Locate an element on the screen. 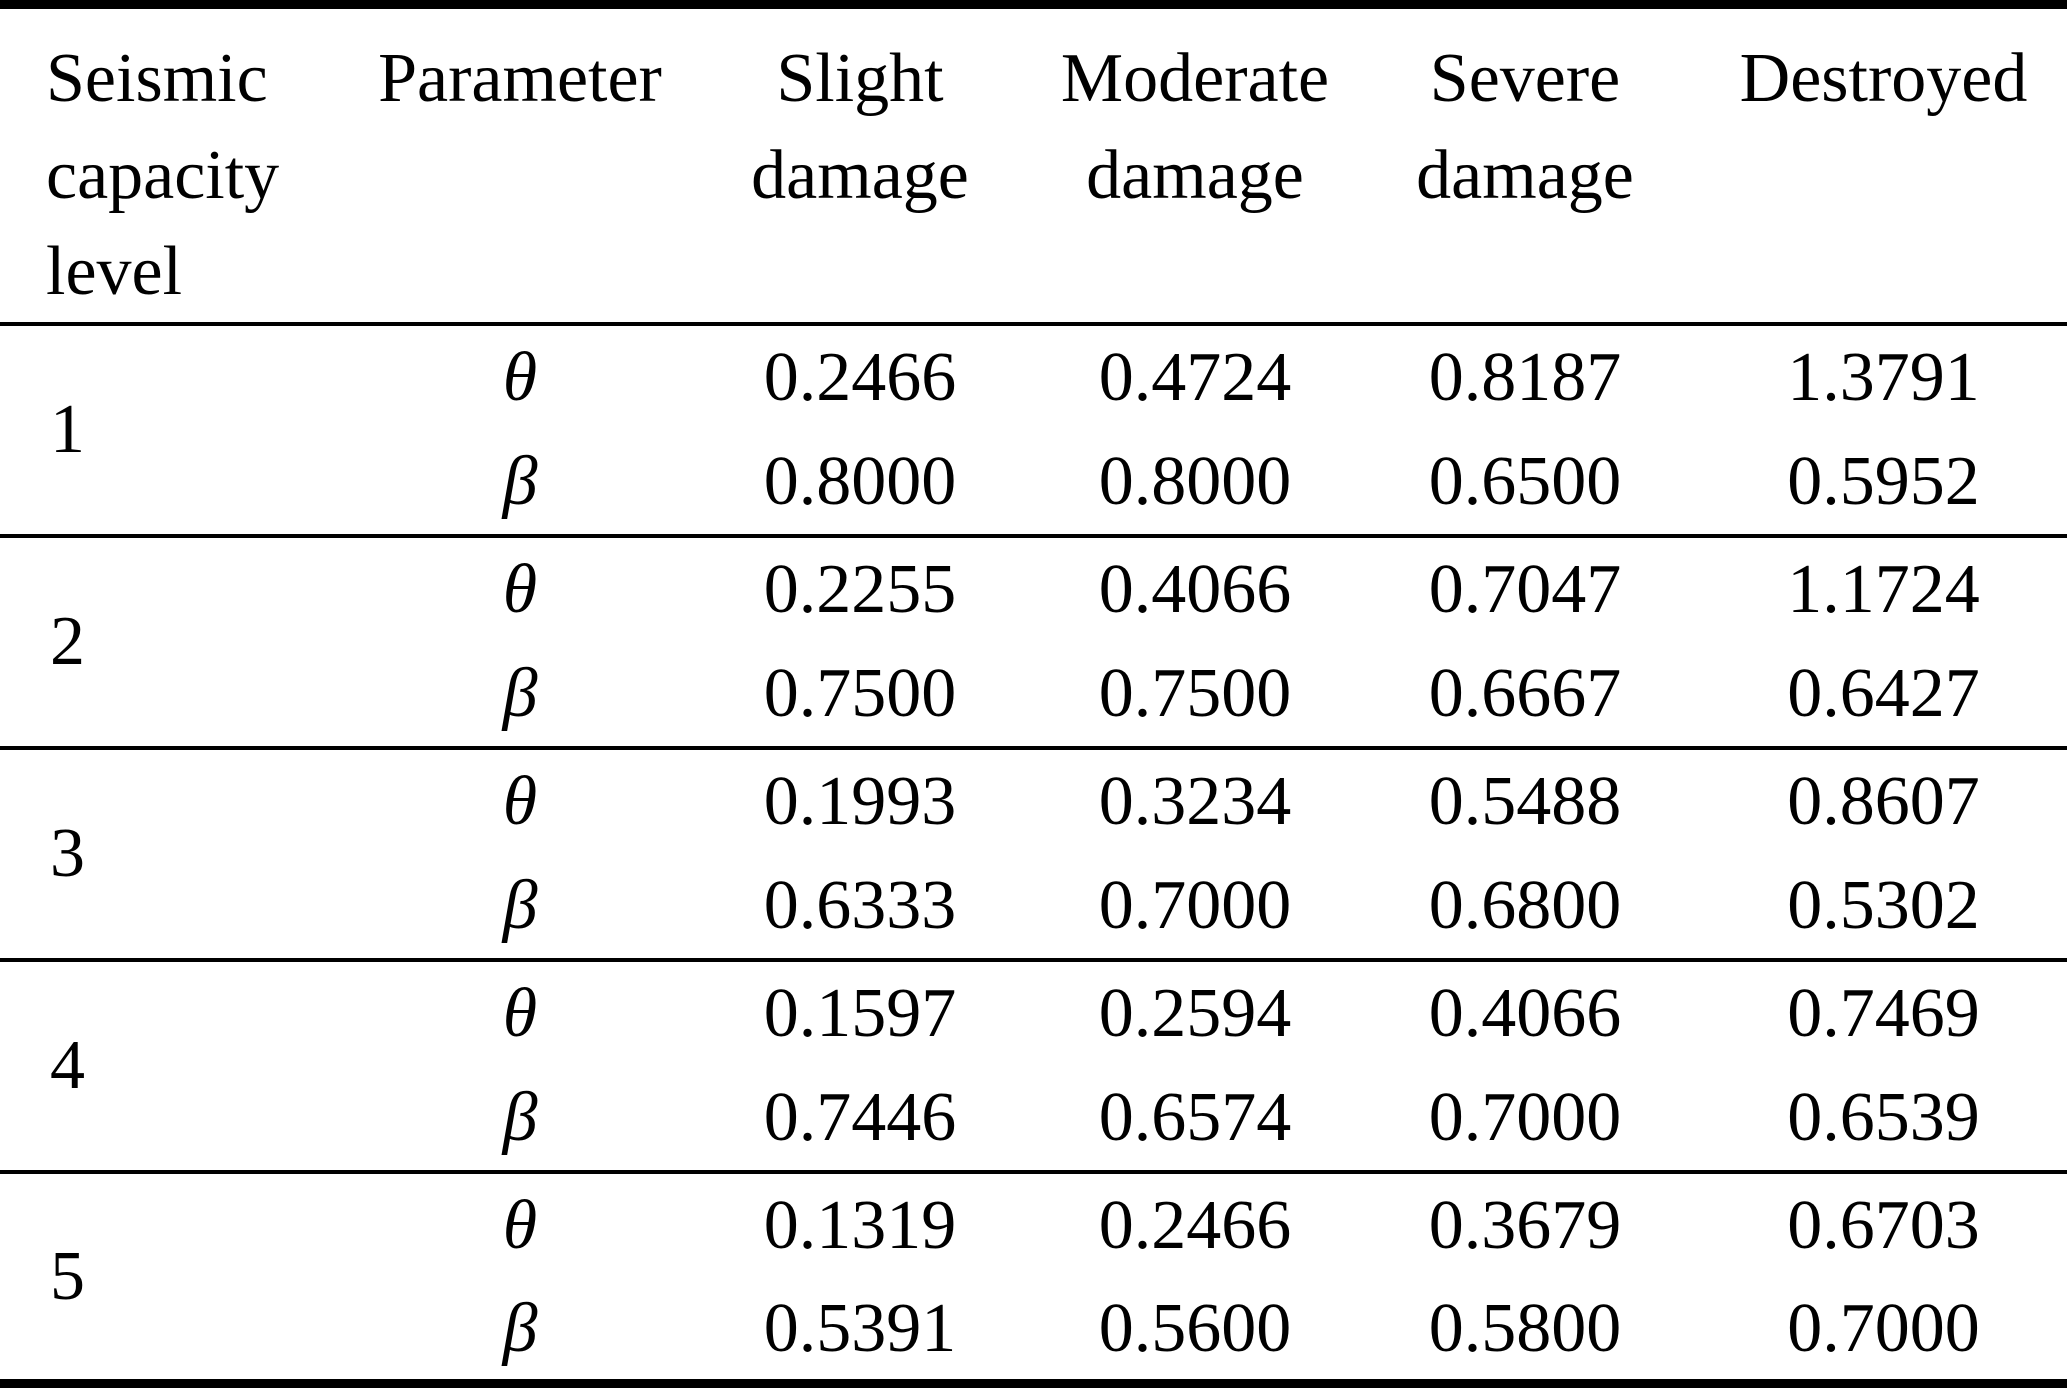  header-destroyed: Destroyed is located at coordinates (1883, 78).